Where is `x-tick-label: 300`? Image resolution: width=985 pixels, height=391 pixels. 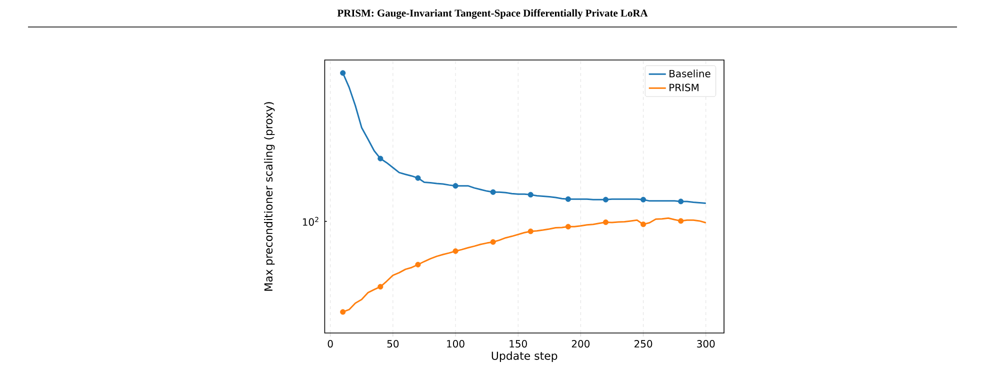 x-tick-label: 300 is located at coordinates (706, 344).